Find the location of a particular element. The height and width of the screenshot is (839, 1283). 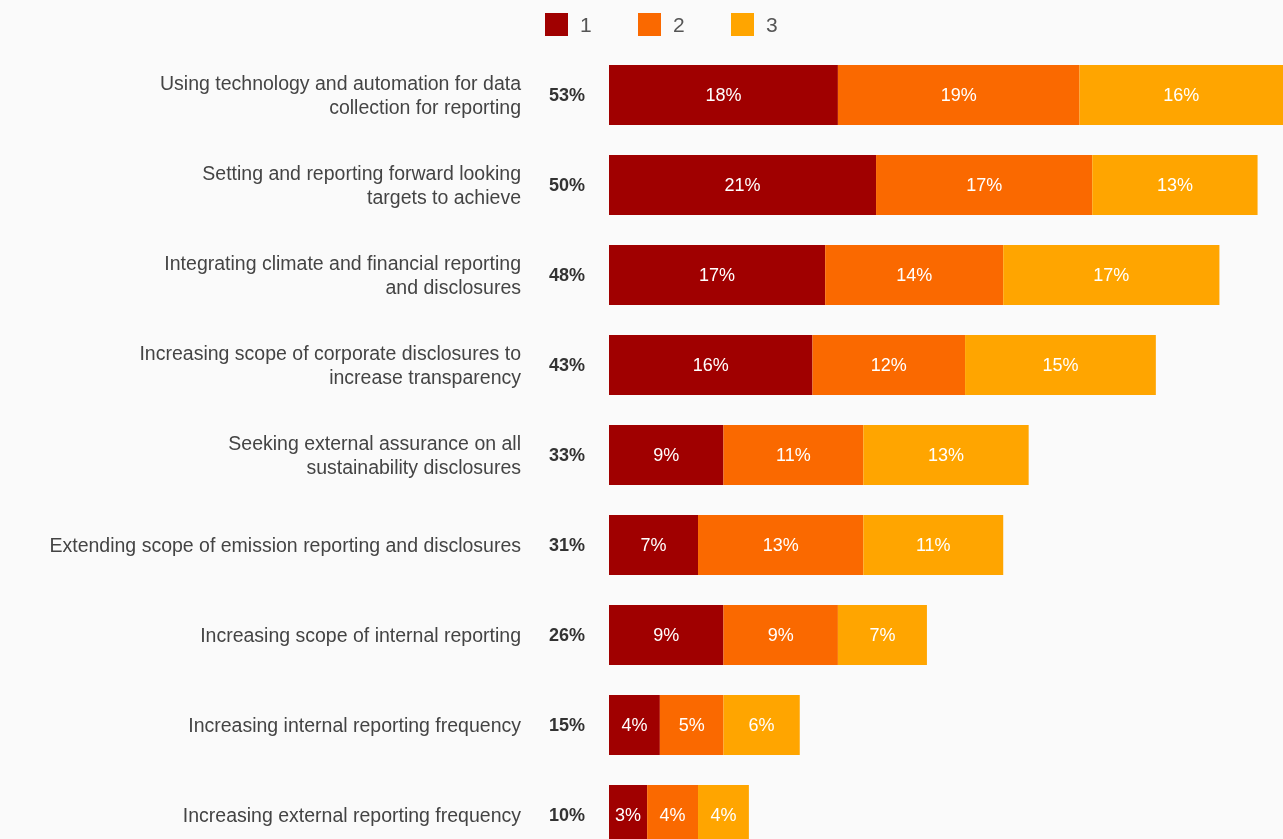

data-label: 3% is located at coordinates (628, 815).